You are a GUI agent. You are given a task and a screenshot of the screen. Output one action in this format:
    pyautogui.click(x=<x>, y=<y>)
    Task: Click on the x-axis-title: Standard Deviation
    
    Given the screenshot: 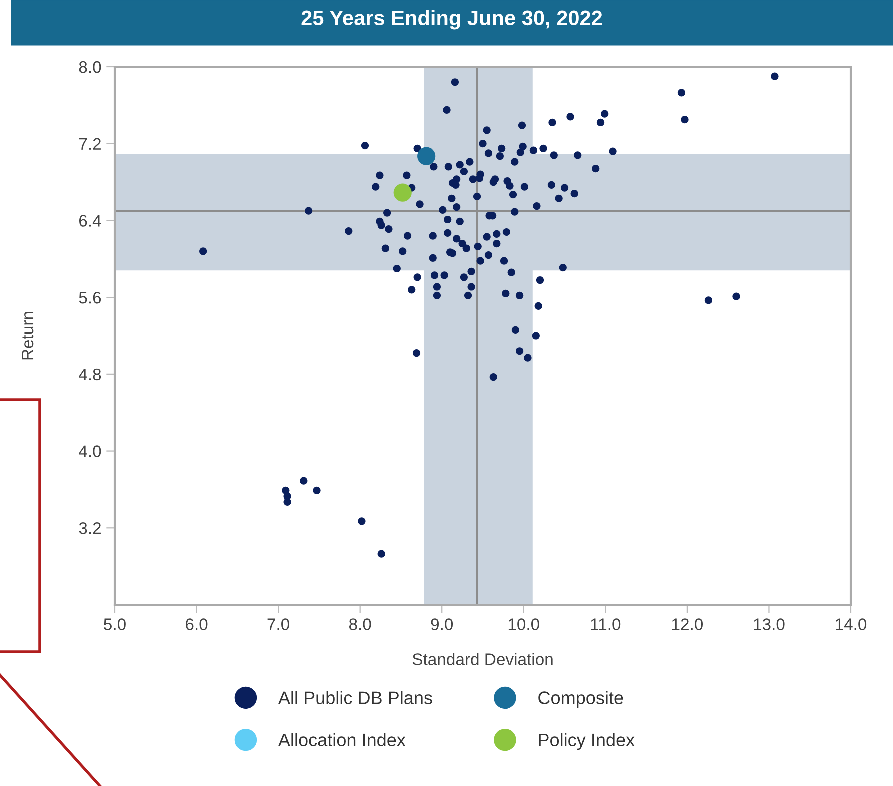 What is the action you would take?
    pyautogui.click(x=482, y=659)
    